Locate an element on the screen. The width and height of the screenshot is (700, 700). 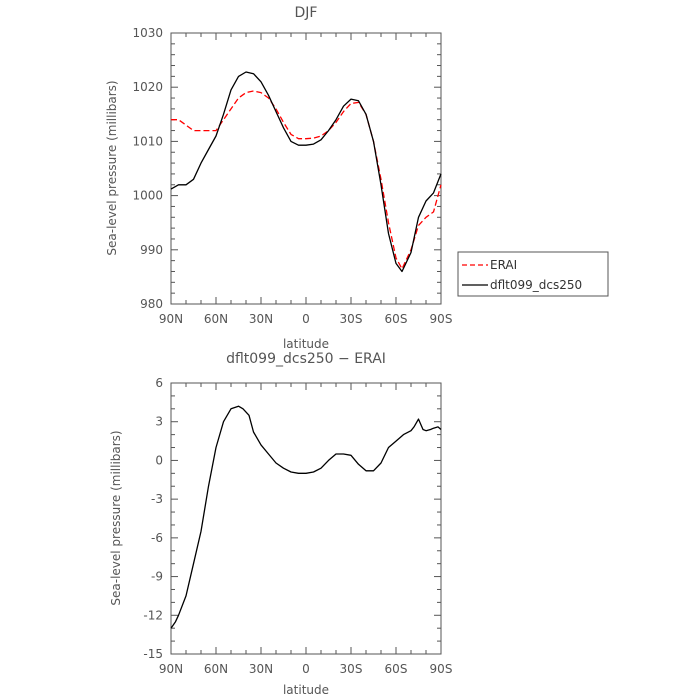
legend-label-dflt: dflt099_dcs250 is located at coordinates (536, 285).